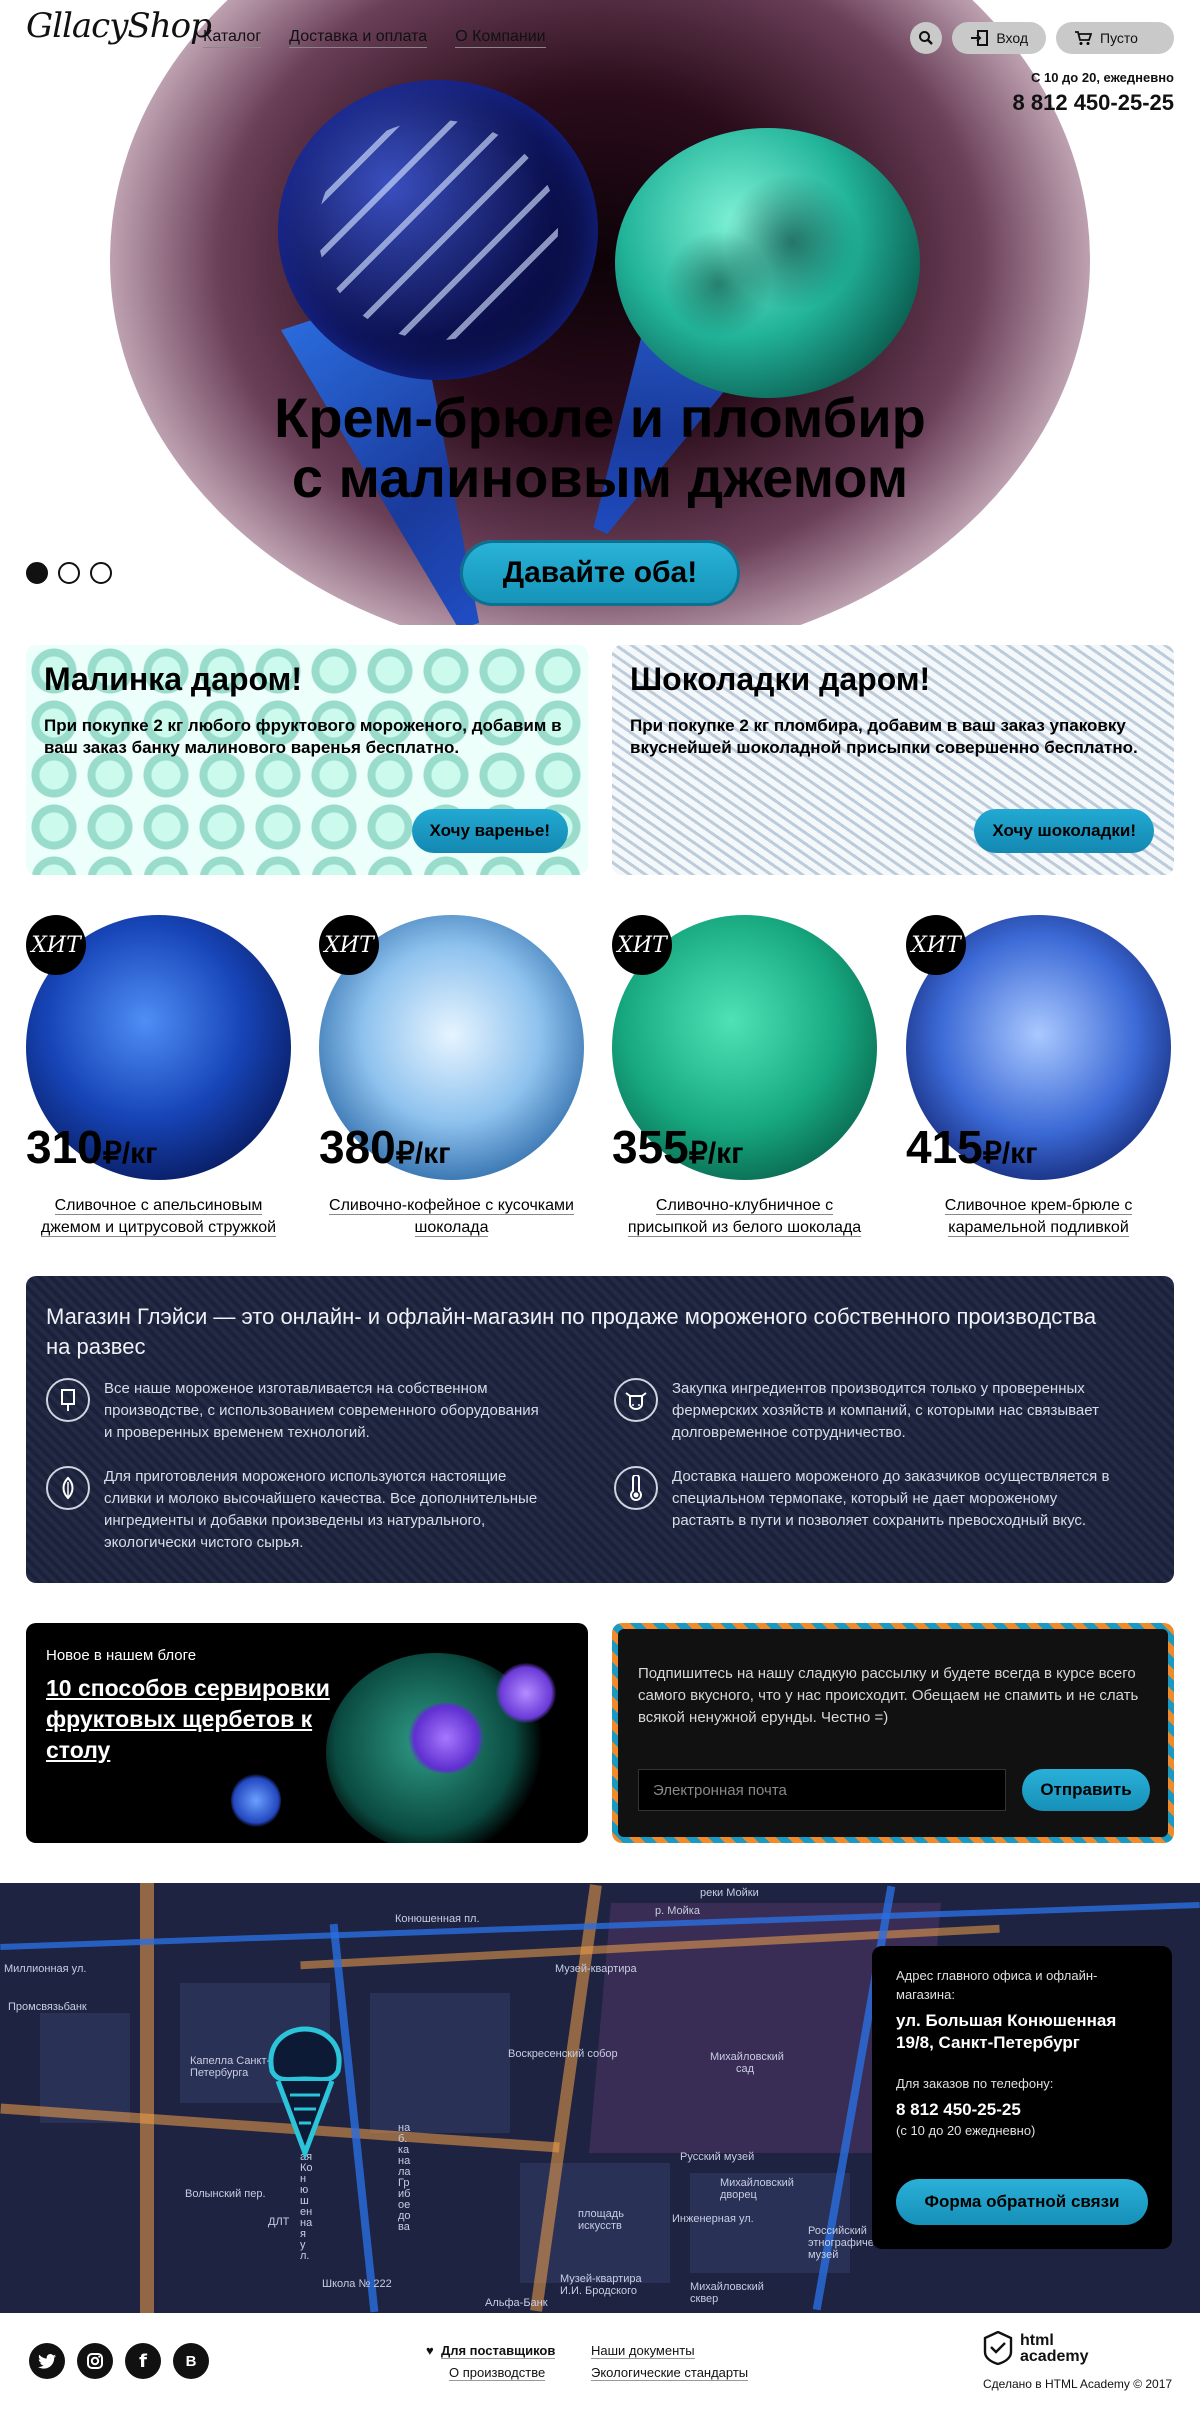 The width and height of the screenshot is (1200, 2416). Describe the element at coordinates (1054, 2348) in the screenshot. I see `html-academy-logo: html academy` at that location.